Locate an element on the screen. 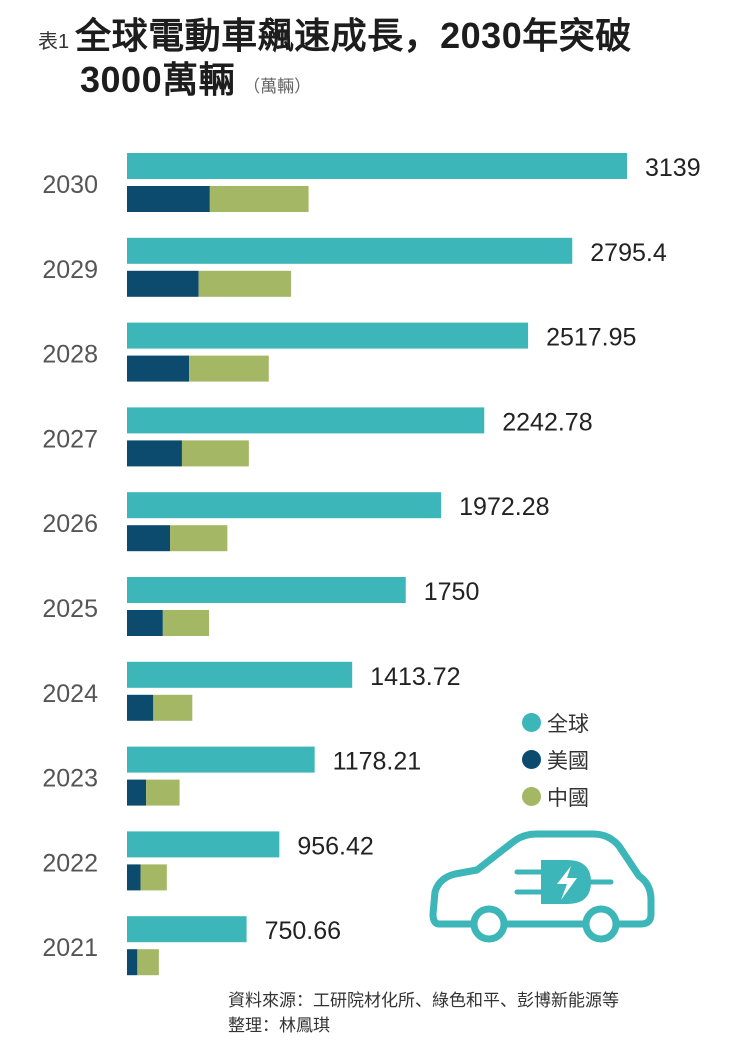 Image resolution: width=740 pixels, height=1044 pixels. bar-china-2028 is located at coordinates (229, 368).